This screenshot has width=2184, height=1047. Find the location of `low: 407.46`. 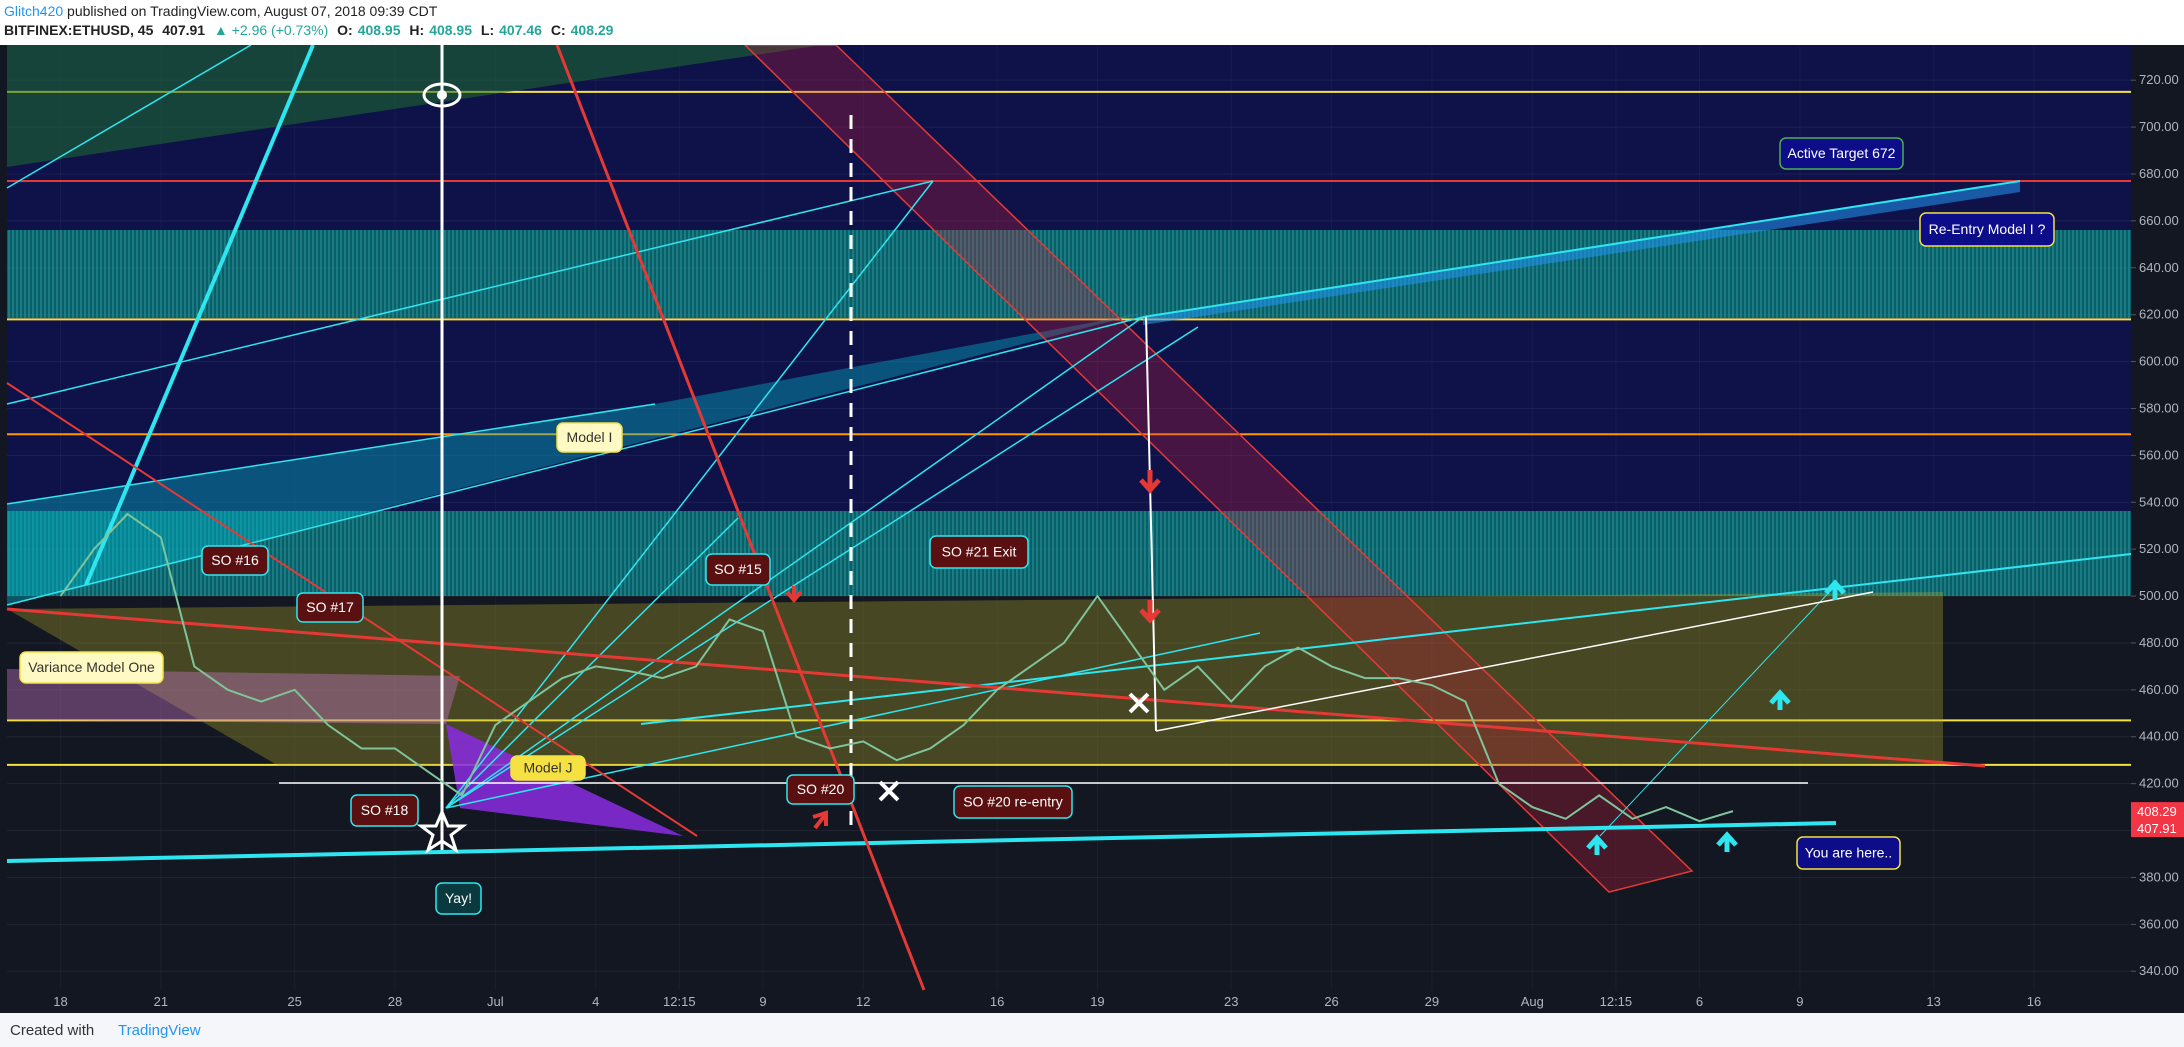

low: 407.46 is located at coordinates (520, 30).